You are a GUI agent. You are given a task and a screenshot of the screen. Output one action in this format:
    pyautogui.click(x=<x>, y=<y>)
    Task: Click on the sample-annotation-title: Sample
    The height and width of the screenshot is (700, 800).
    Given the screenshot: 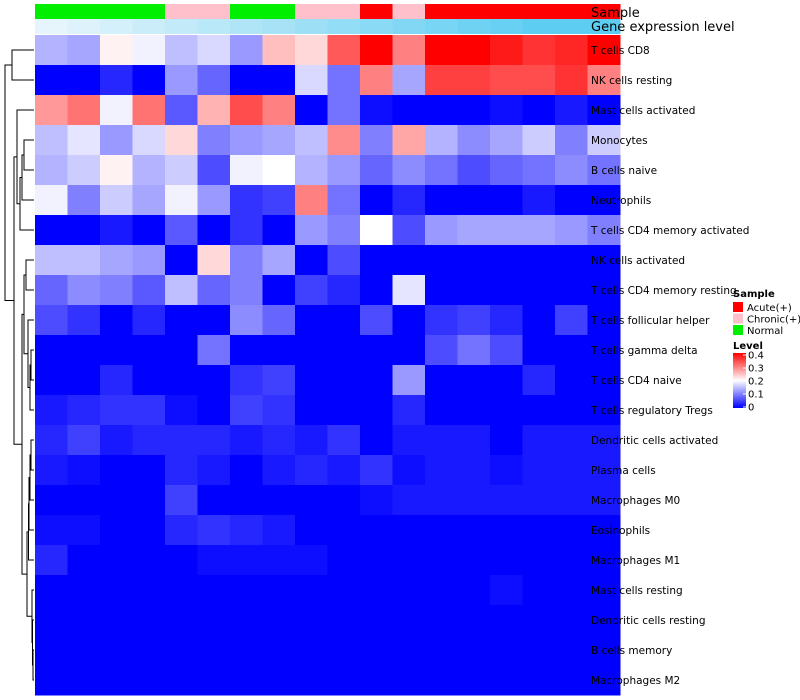 What is the action you would take?
    pyautogui.click(x=615, y=13)
    